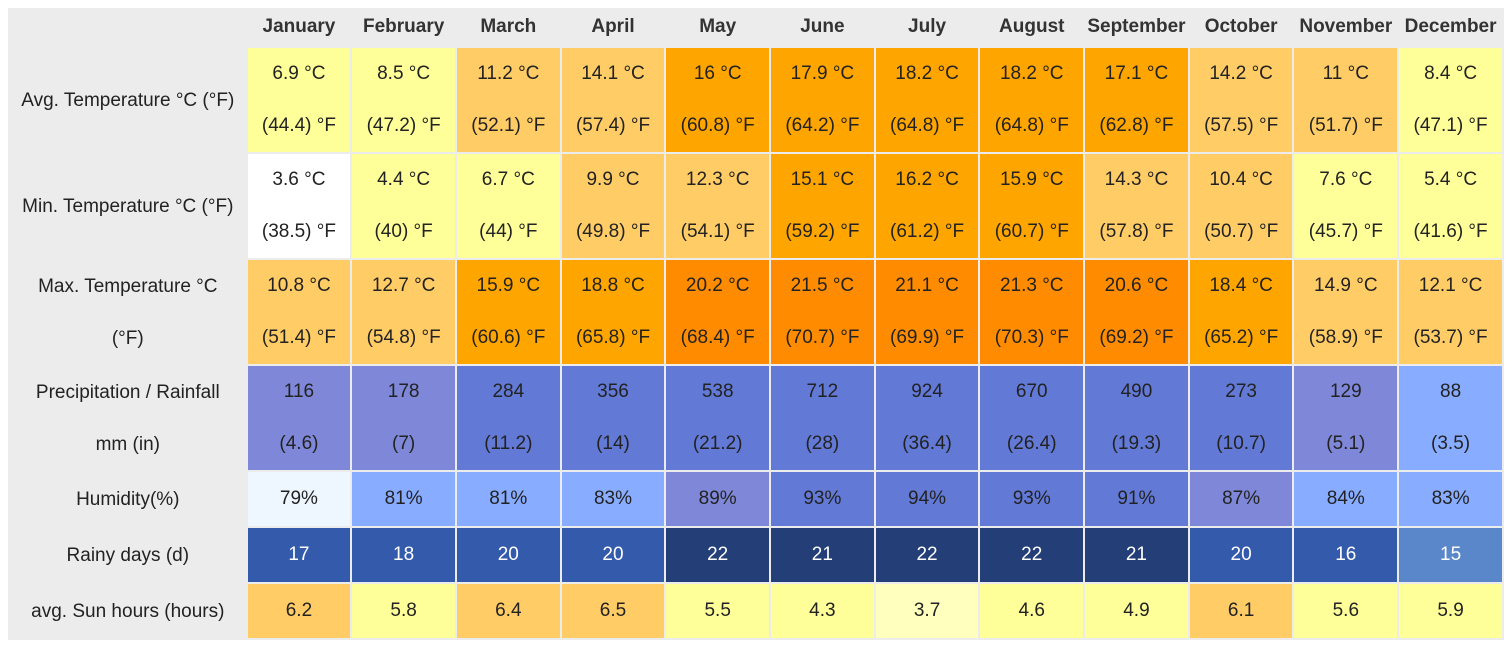  Describe the element at coordinates (1136, 207) in the screenshot. I see `value-cell: 14.3 °C (57.8) °F` at that location.